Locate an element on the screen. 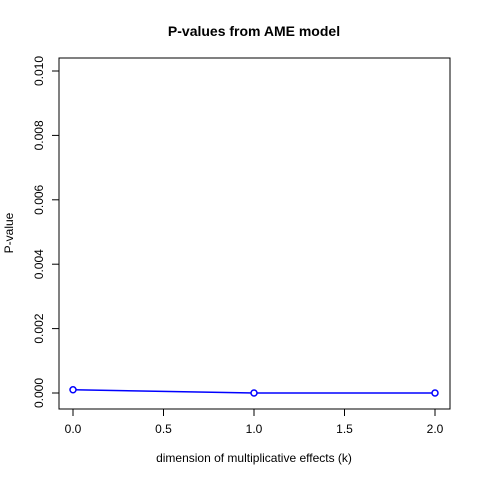 Image resolution: width=480 pixels, height=480 pixels. chart-title: P-values from AME model is located at coordinates (254, 31).